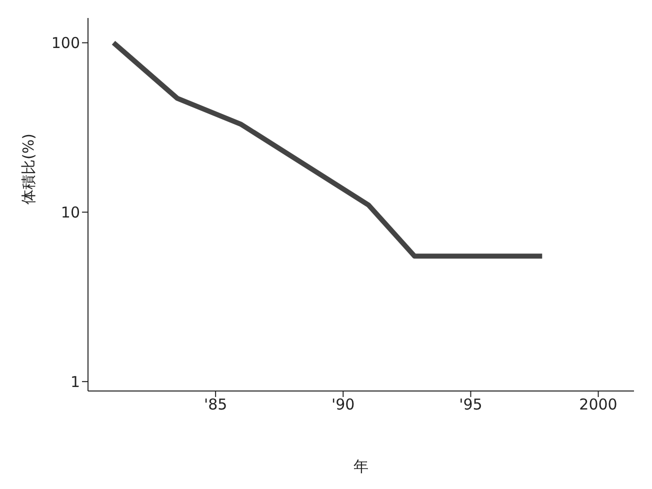  Describe the element at coordinates (28, 169) in the screenshot. I see `y-axis-title: 体積比(%)` at that location.